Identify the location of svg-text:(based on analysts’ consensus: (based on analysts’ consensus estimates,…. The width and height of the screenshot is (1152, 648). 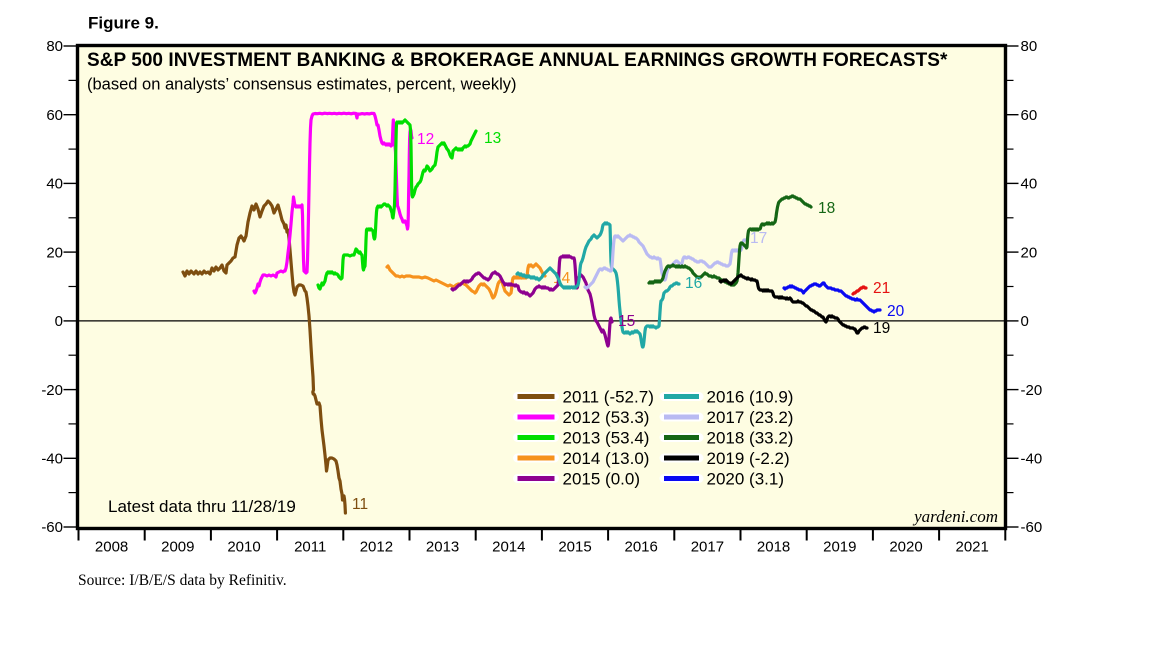
(302, 85).